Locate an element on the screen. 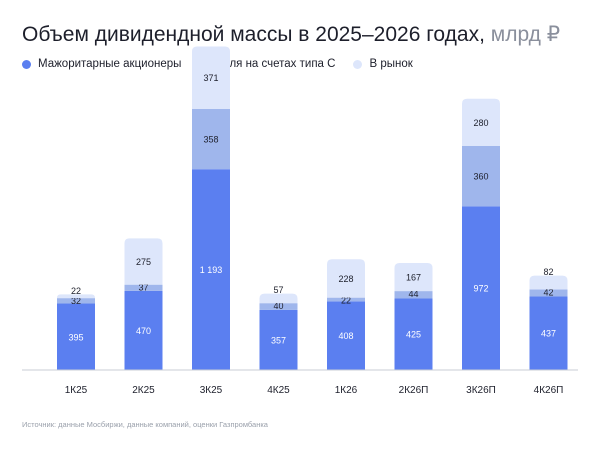  legend-dot-market is located at coordinates (358, 64).